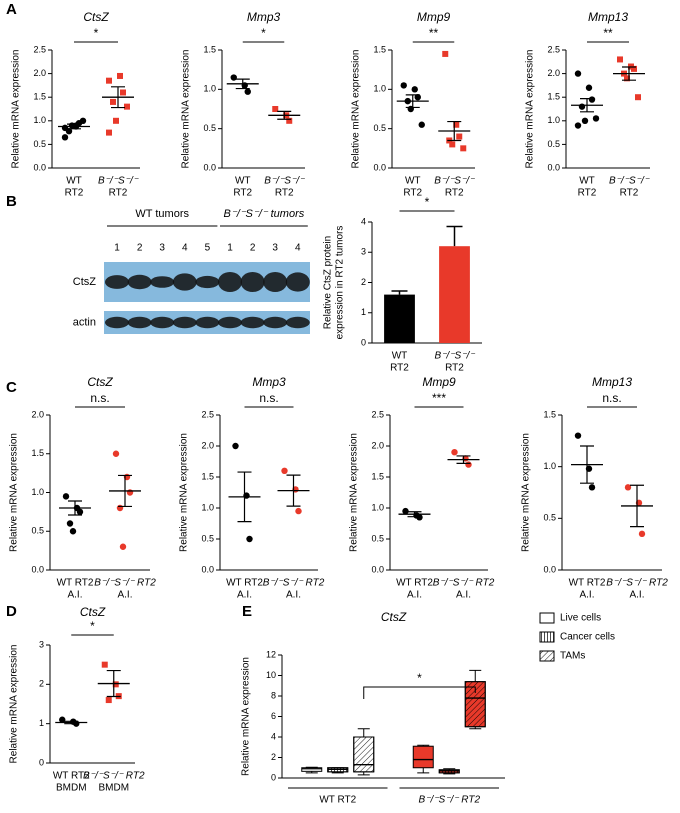 The width and height of the screenshot is (680, 813). Describe the element at coordinates (264, 214) in the screenshot. I see `blot-group-label: B⁻/⁻S⁻/⁻ tumors` at that location.